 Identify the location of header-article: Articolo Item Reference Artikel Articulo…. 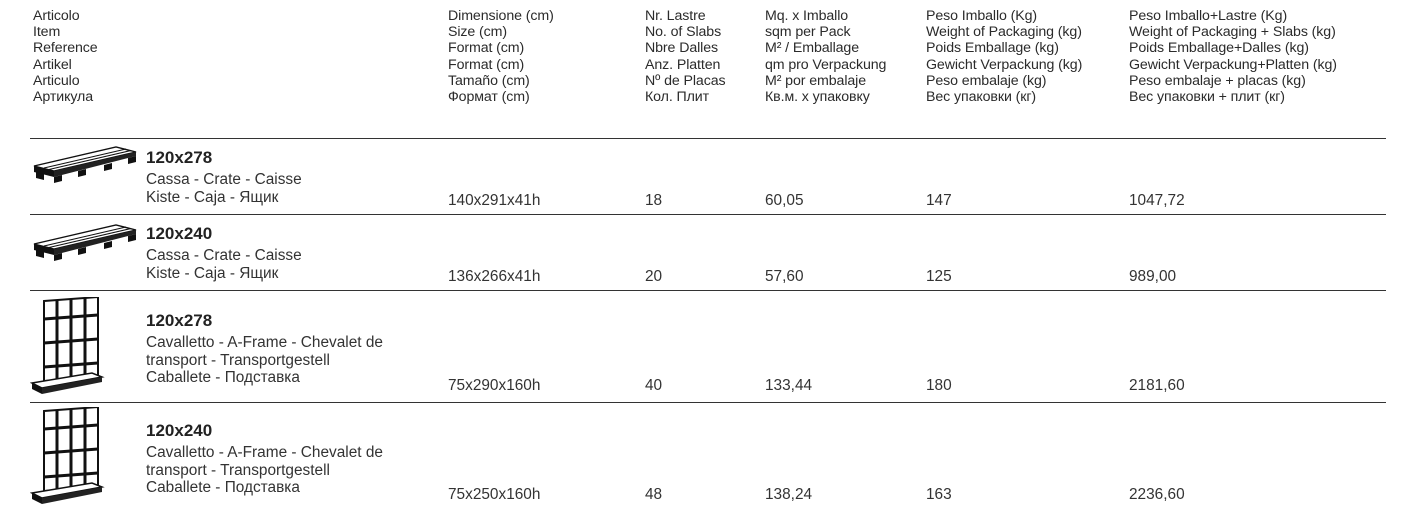
(65, 56).